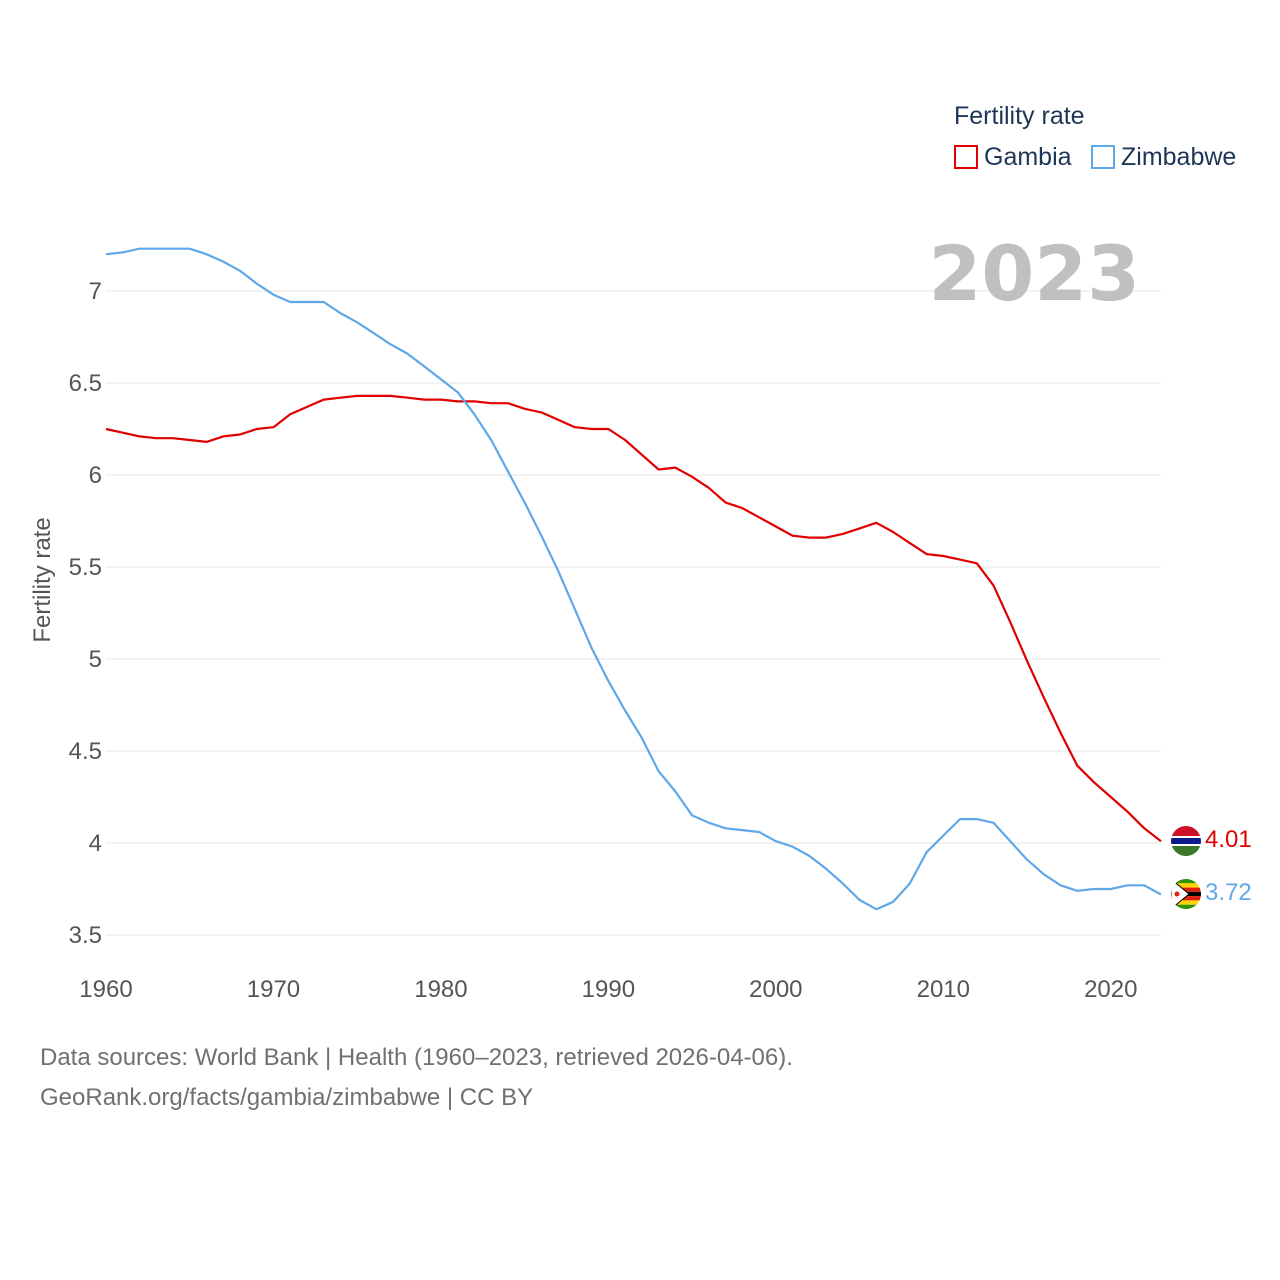 The image size is (1280, 1280). I want to click on end-label-zimbabwe: 3.72, so click(1228, 892).